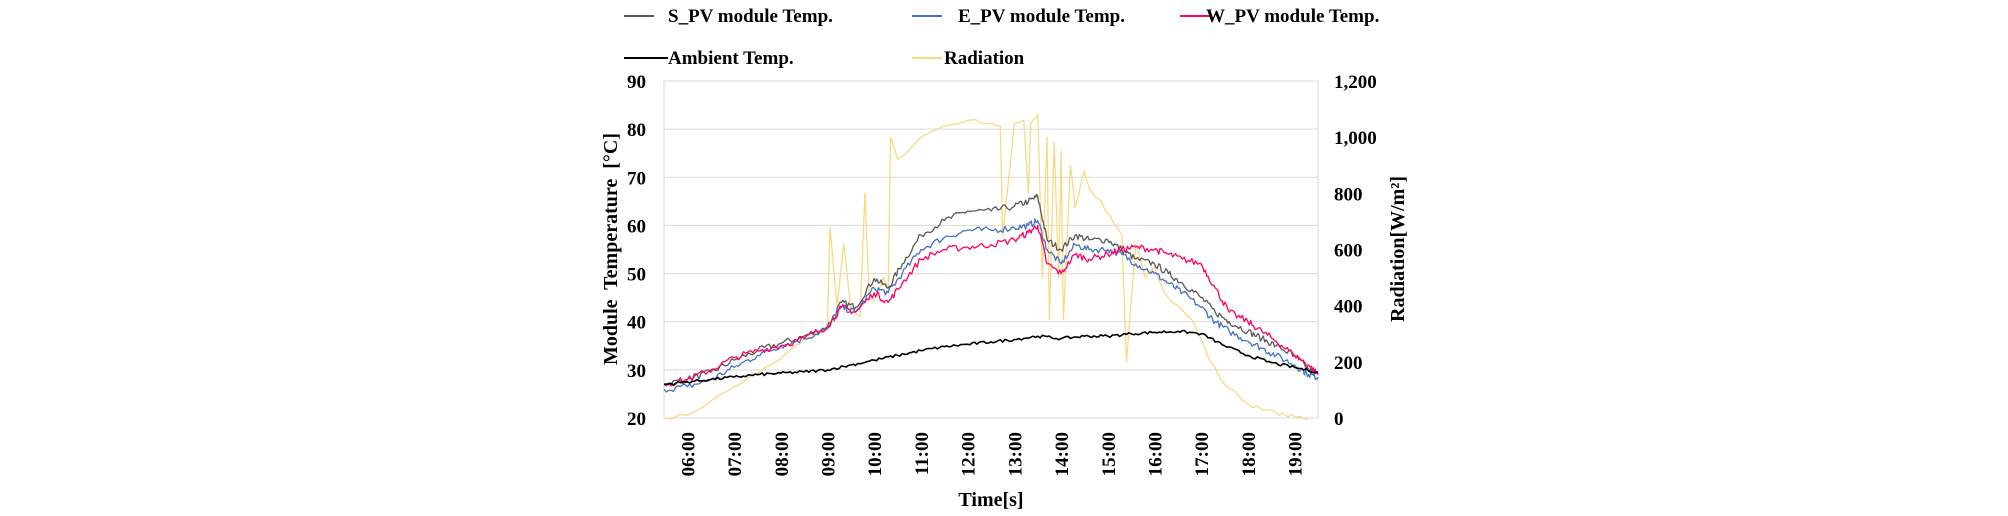 This screenshot has height=516, width=2008. What do you see at coordinates (1296, 454) in the screenshot?
I see `x-tick-label: 19:00` at bounding box center [1296, 454].